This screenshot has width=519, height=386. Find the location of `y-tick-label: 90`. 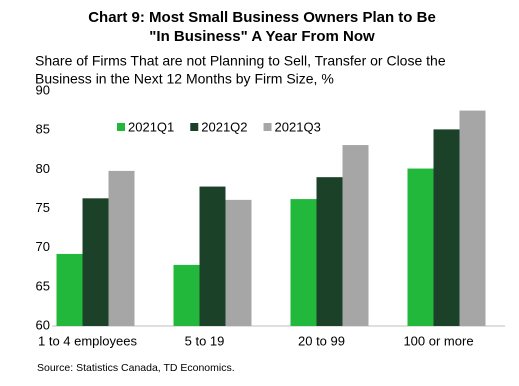

y-tick-label: 90 is located at coordinates (43, 89).